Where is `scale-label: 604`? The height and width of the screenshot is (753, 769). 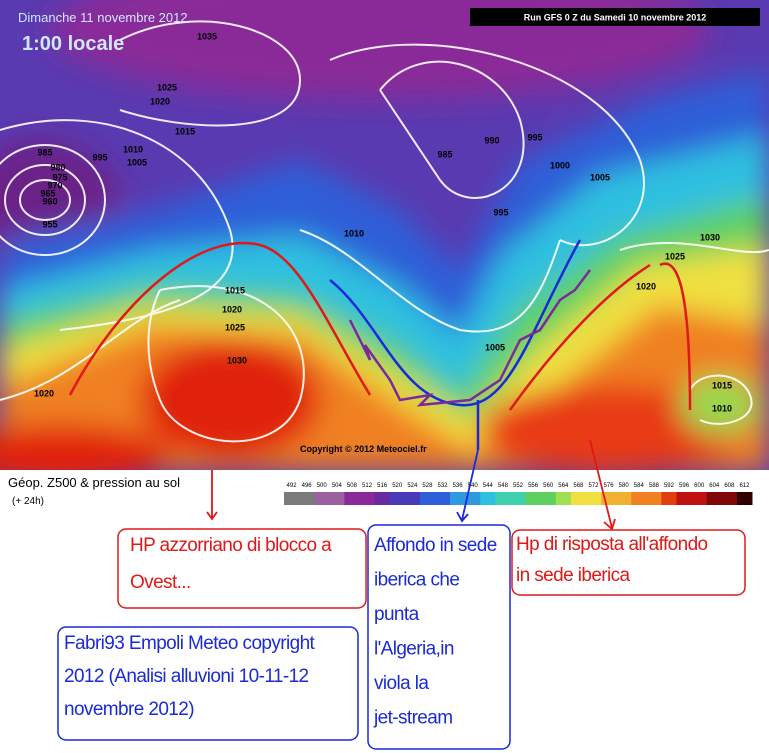 scale-label: 604 is located at coordinates (714, 486).